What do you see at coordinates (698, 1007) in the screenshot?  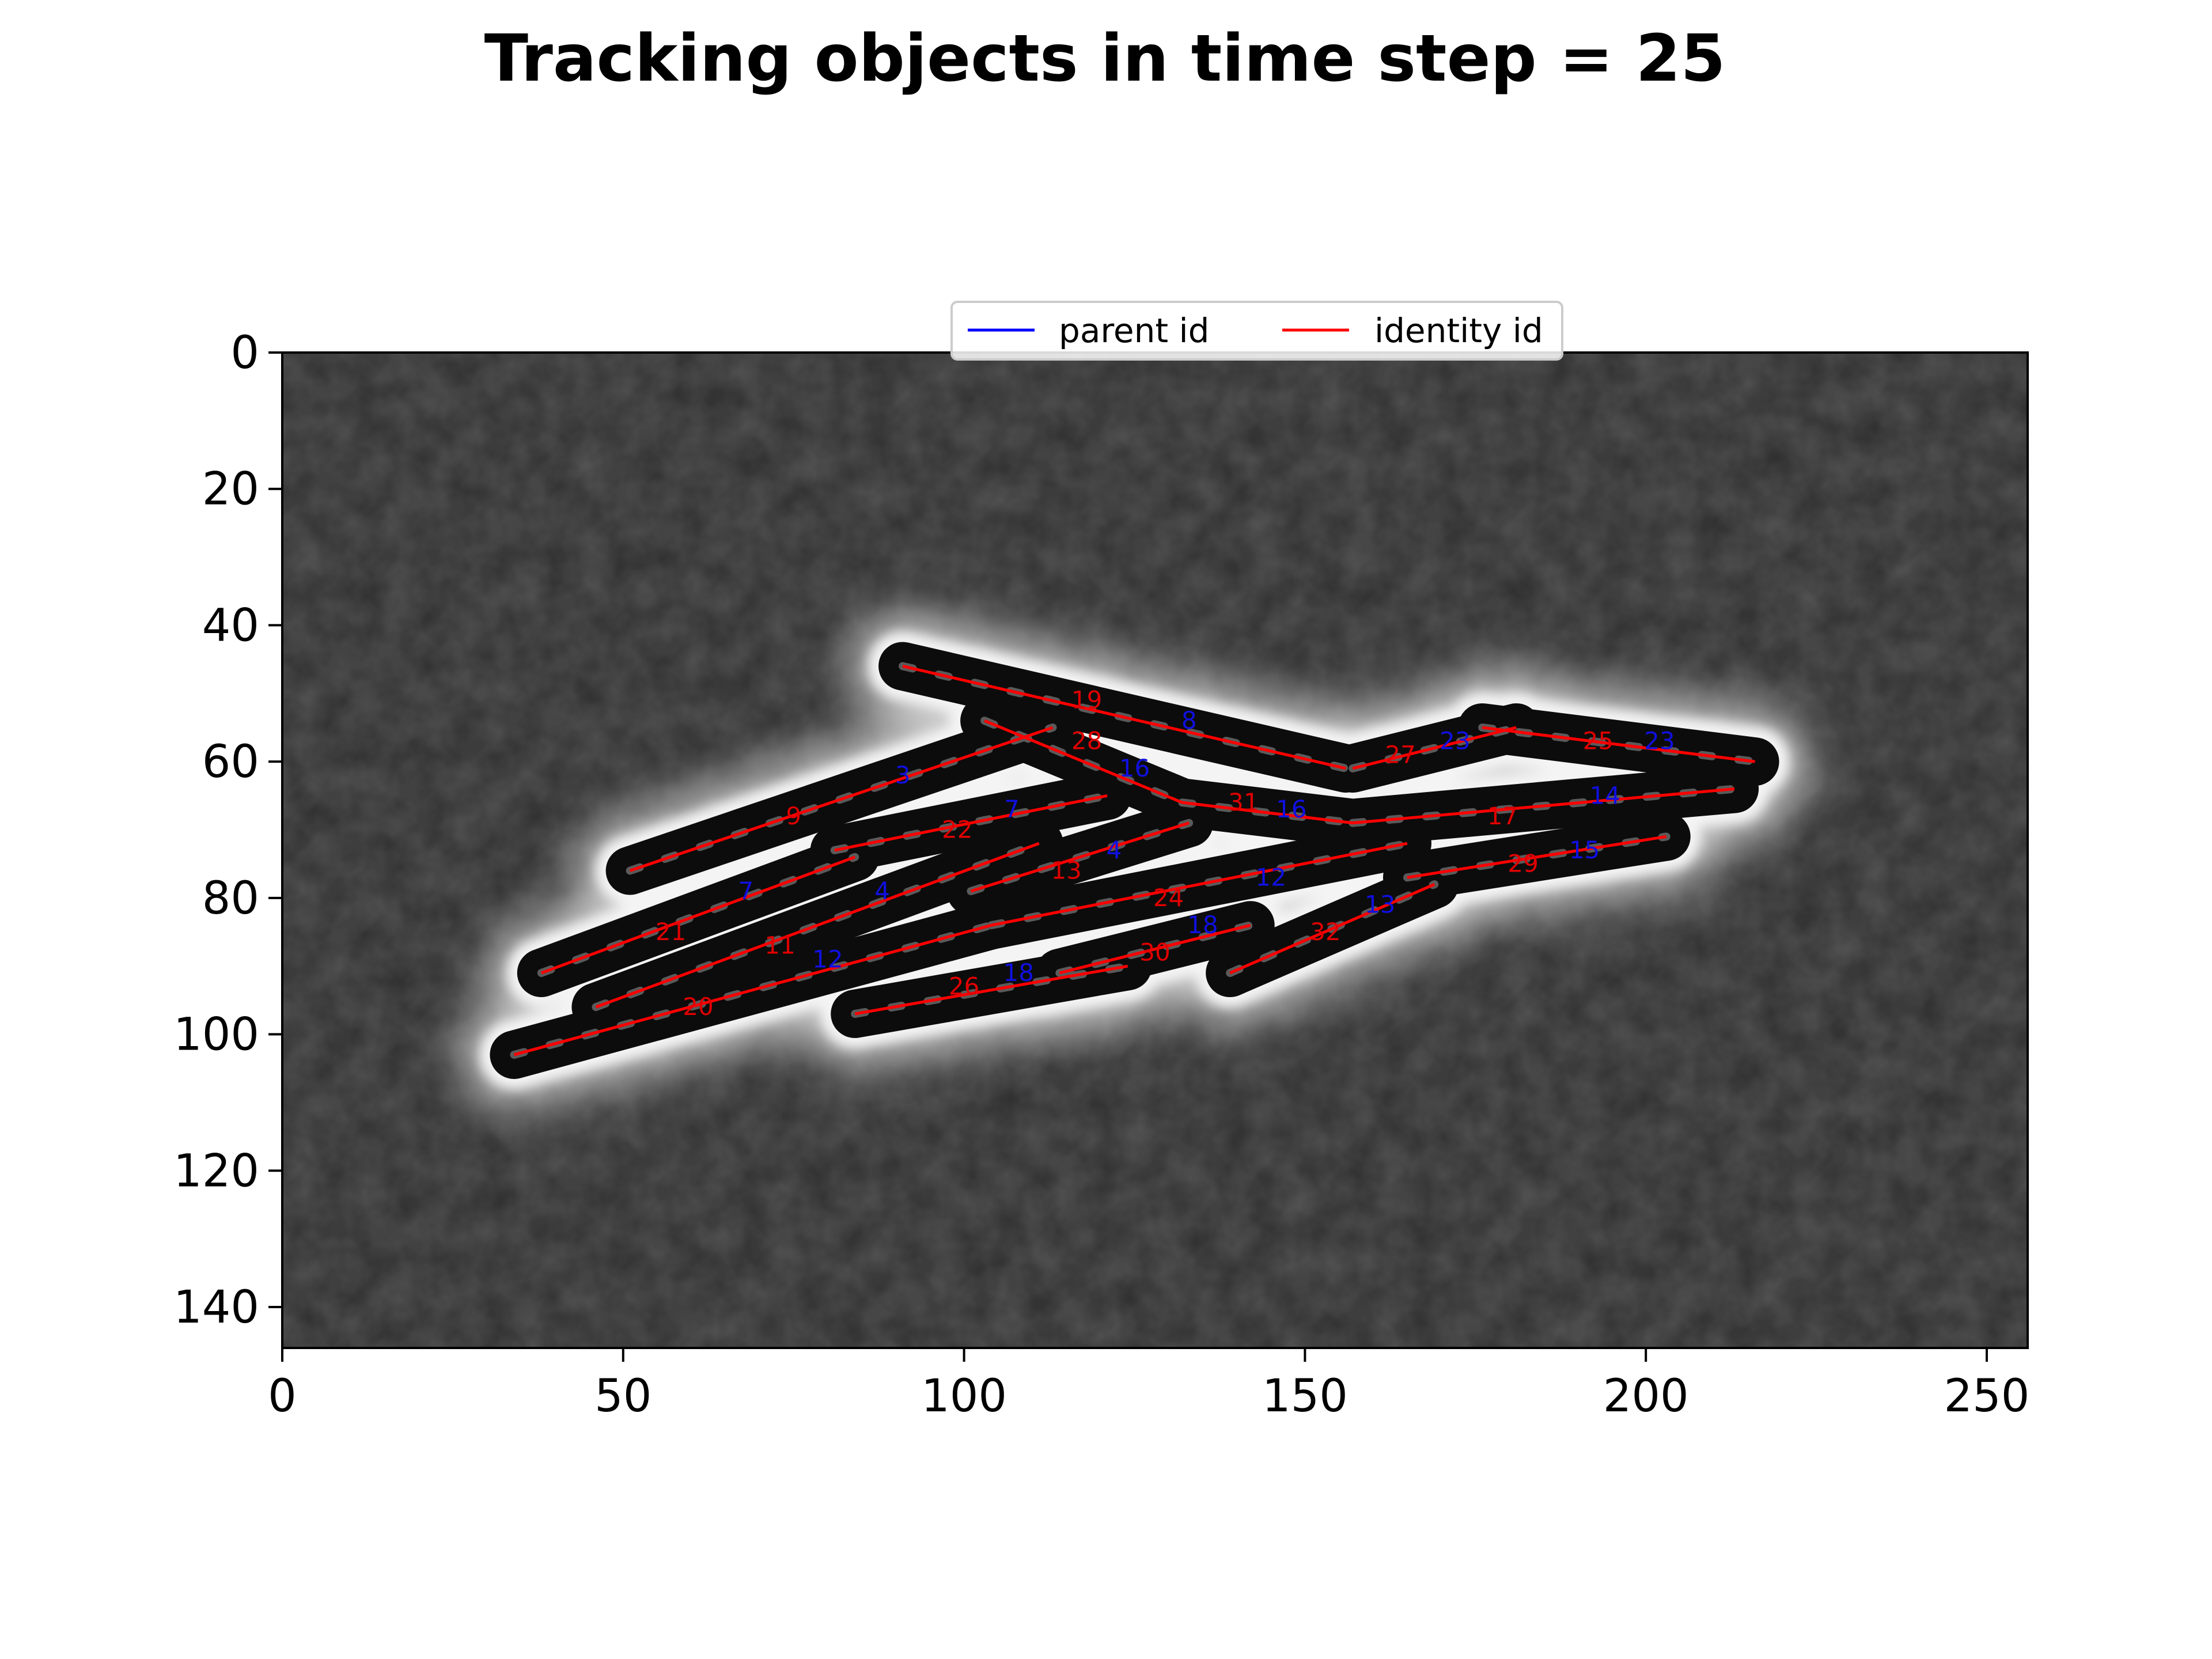 I see `identity-label-20: 20` at bounding box center [698, 1007].